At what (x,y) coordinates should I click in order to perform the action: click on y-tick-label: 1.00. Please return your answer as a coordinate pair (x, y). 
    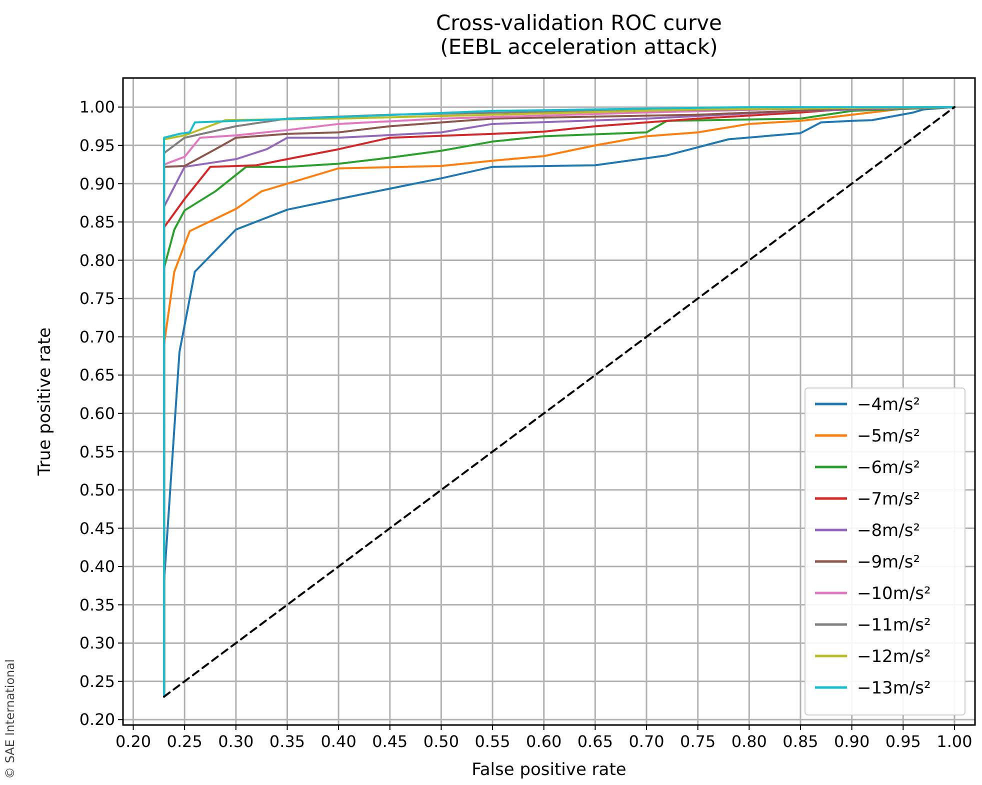
    Looking at the image, I should click on (97, 107).